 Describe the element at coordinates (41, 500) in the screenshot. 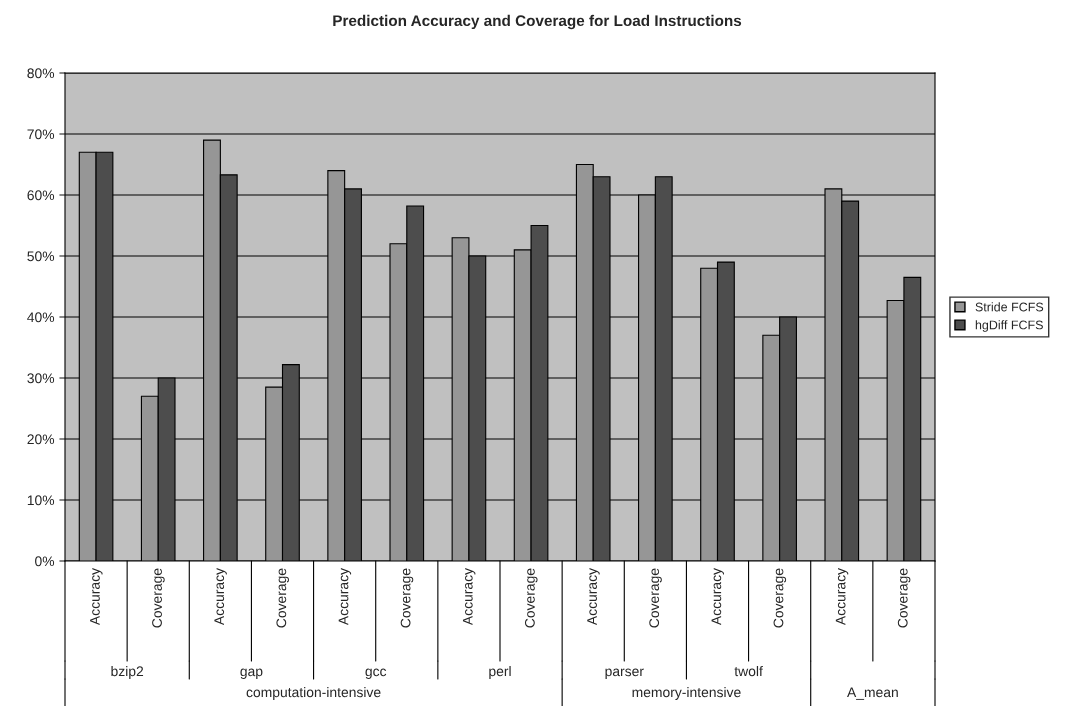

I see `y-tick-label: 10%` at that location.